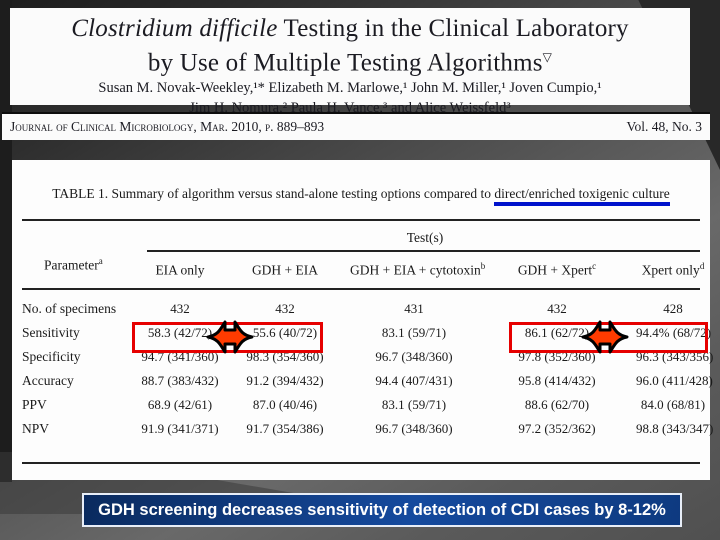 This screenshot has height=540, width=720. What do you see at coordinates (34, 404) in the screenshot?
I see `row-label: PPV` at bounding box center [34, 404].